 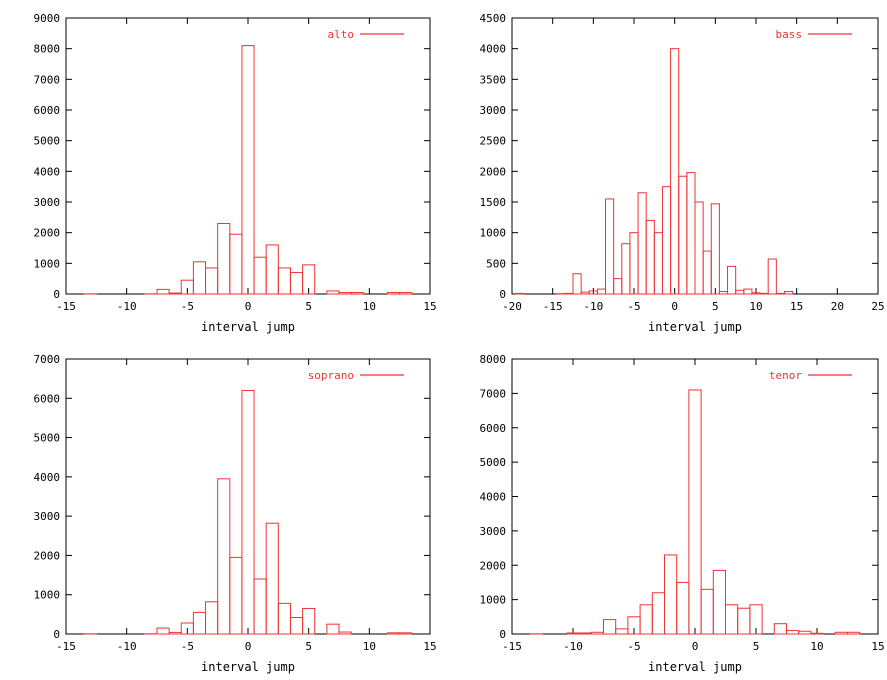 What do you see at coordinates (837, 306) in the screenshot?
I see `x-tick-label: 20` at bounding box center [837, 306].